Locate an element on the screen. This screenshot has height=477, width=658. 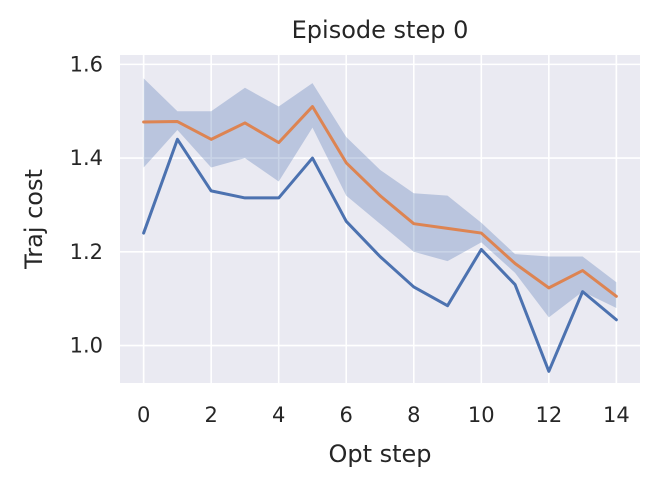
x-tick-label: 12 is located at coordinates (548, 415).